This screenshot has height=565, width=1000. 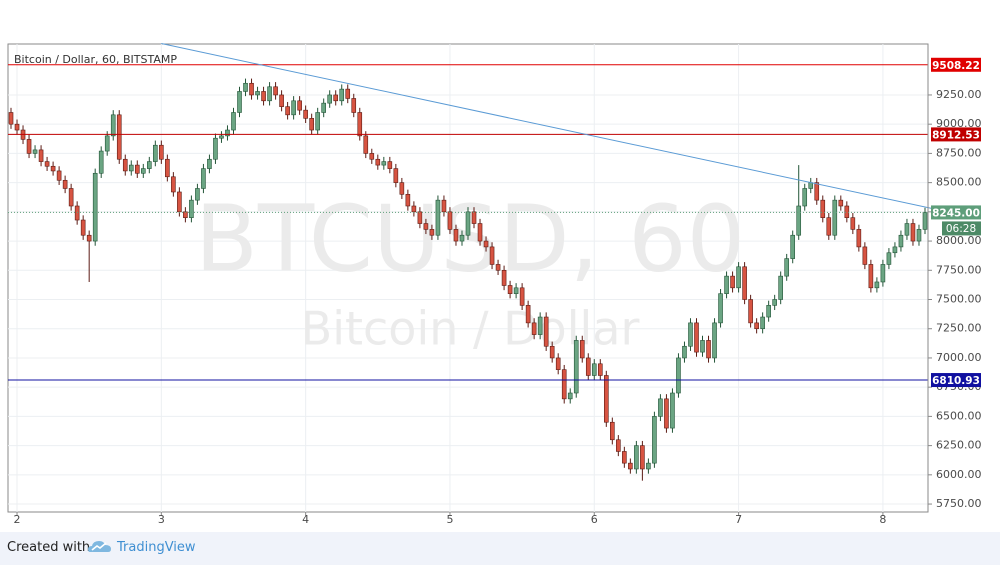 I want to click on tradingview-logo, so click(x=100, y=547).